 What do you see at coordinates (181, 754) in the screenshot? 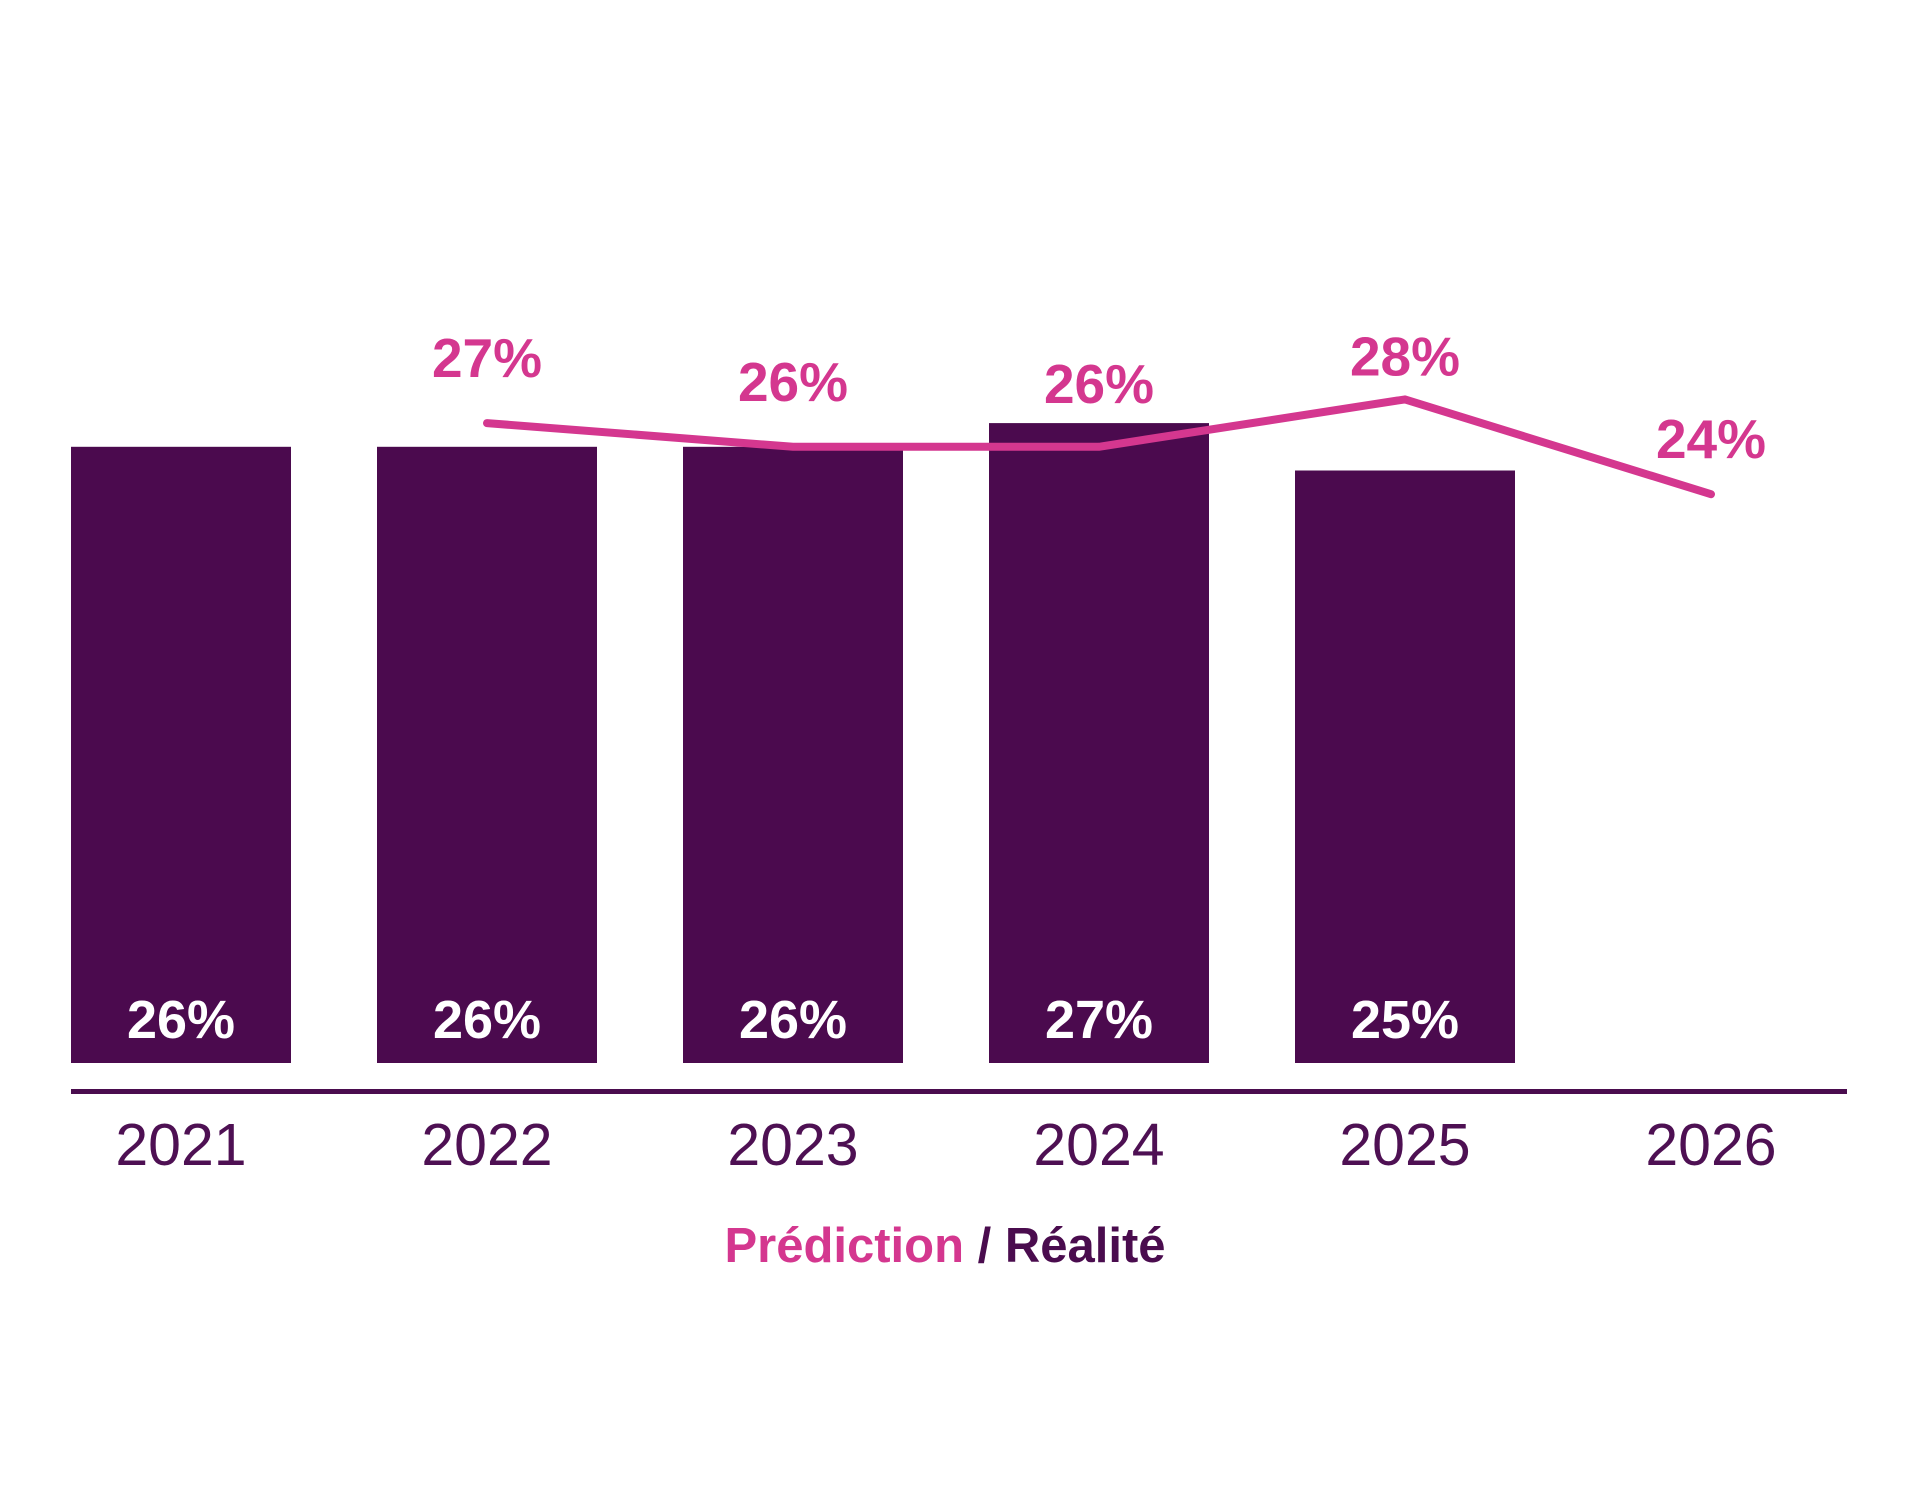
I see `bar-2021` at bounding box center [181, 754].